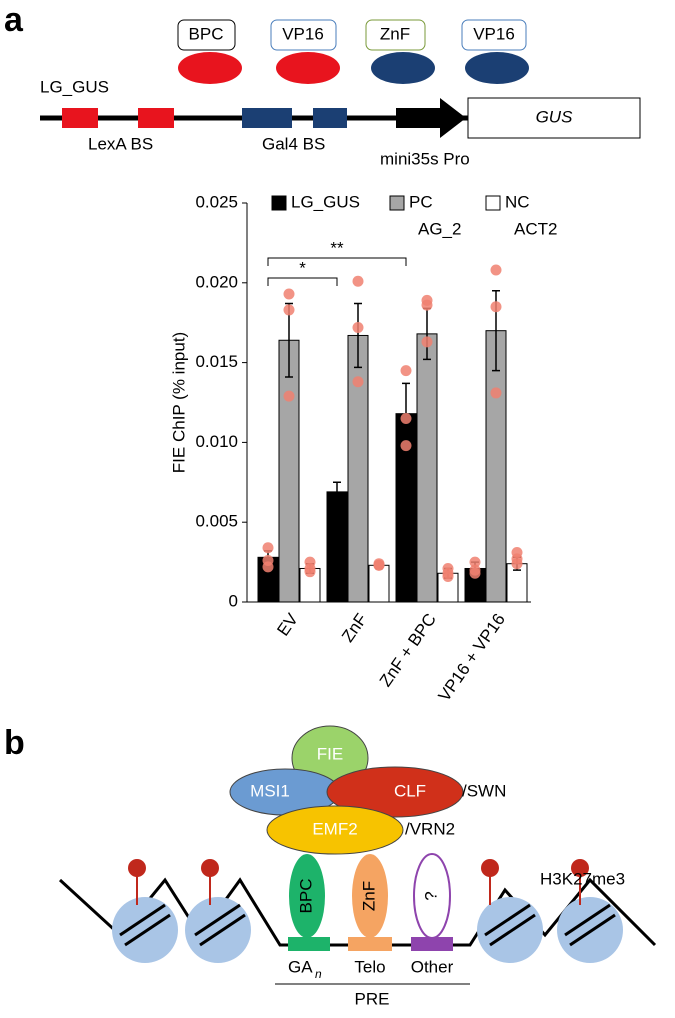 This screenshot has height=1018, width=675. Describe the element at coordinates (74, 86) in the screenshot. I see `label: LG_GUS` at that location.